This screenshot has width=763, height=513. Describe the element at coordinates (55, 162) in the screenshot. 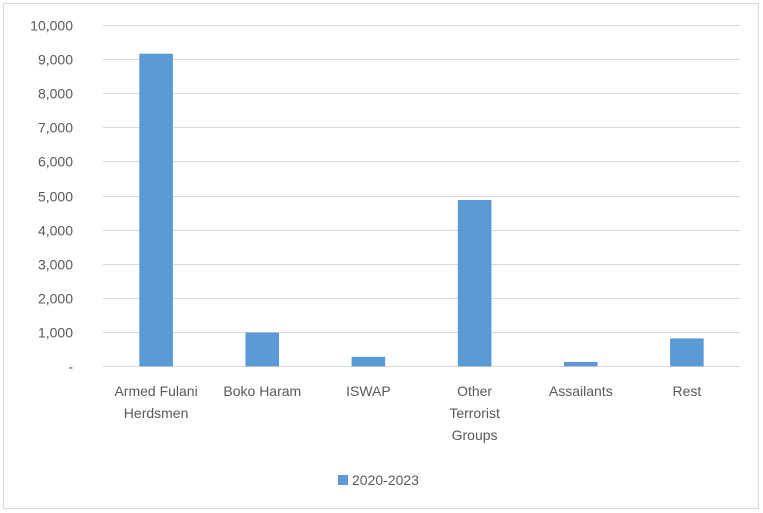

I see `y-tick-label: 6,000` at that location.